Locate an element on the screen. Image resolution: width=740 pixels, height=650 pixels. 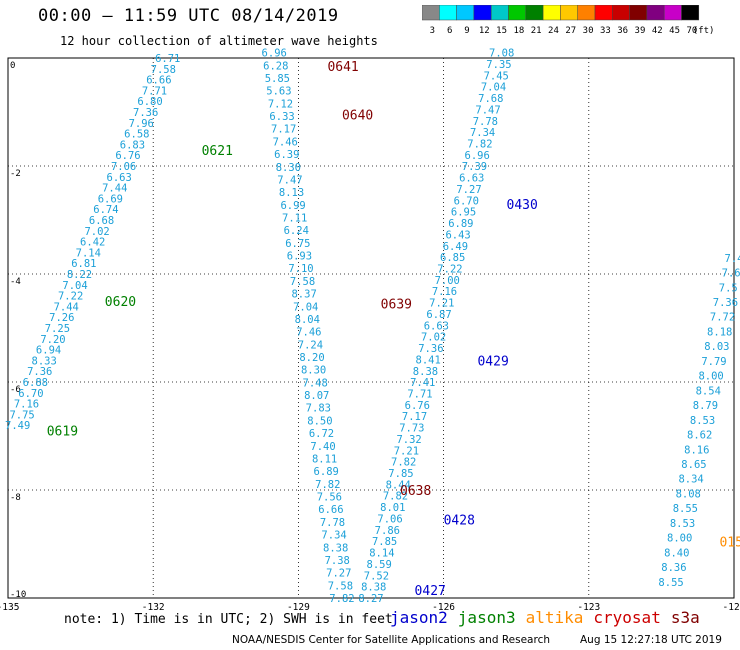
wave-height-value: 6.93 is located at coordinates (299, 257).